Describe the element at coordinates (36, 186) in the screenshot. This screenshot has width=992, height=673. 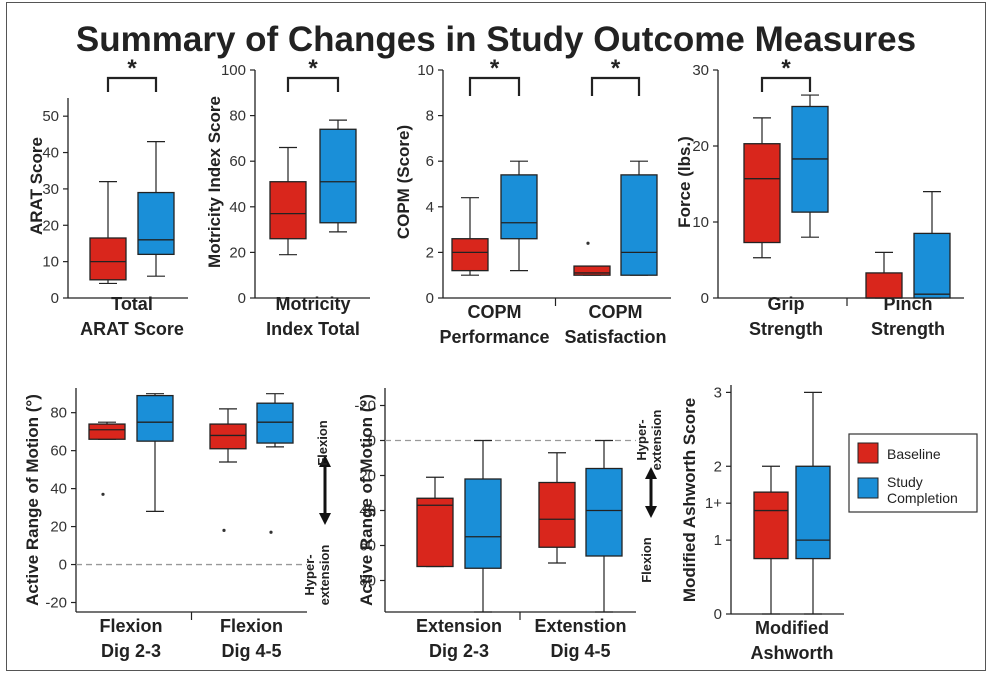
I see `y-axis-label: ARAT Score` at that location.